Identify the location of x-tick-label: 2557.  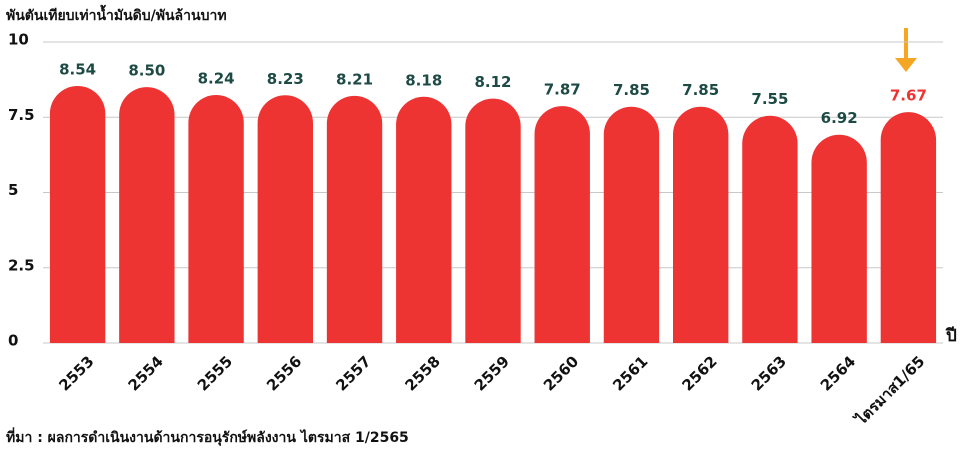
(353, 373).